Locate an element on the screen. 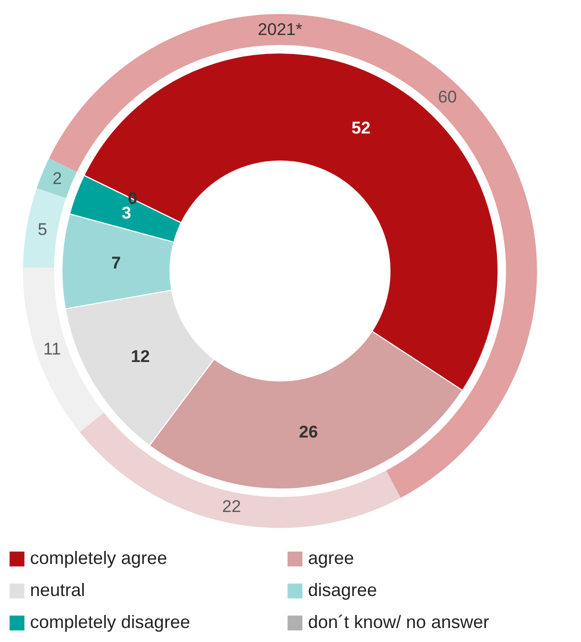 The height and width of the screenshot is (642, 581). legend-label: disagree is located at coordinates (343, 590).